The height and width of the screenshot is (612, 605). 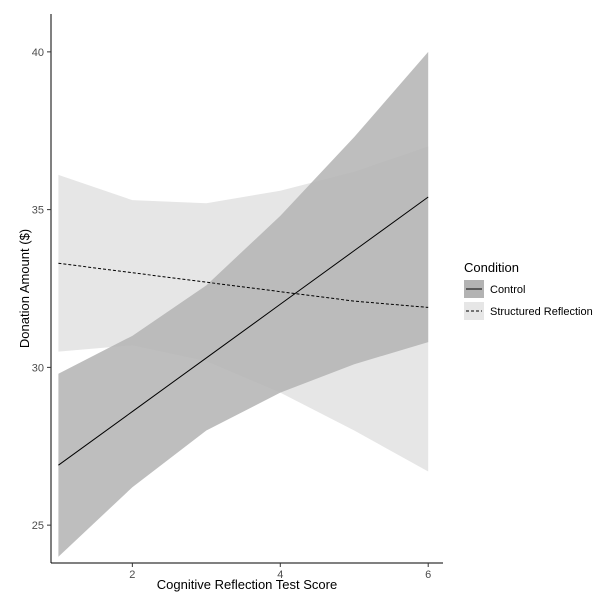 What do you see at coordinates (280, 575) in the screenshot?
I see `x-tick-label: 4` at bounding box center [280, 575].